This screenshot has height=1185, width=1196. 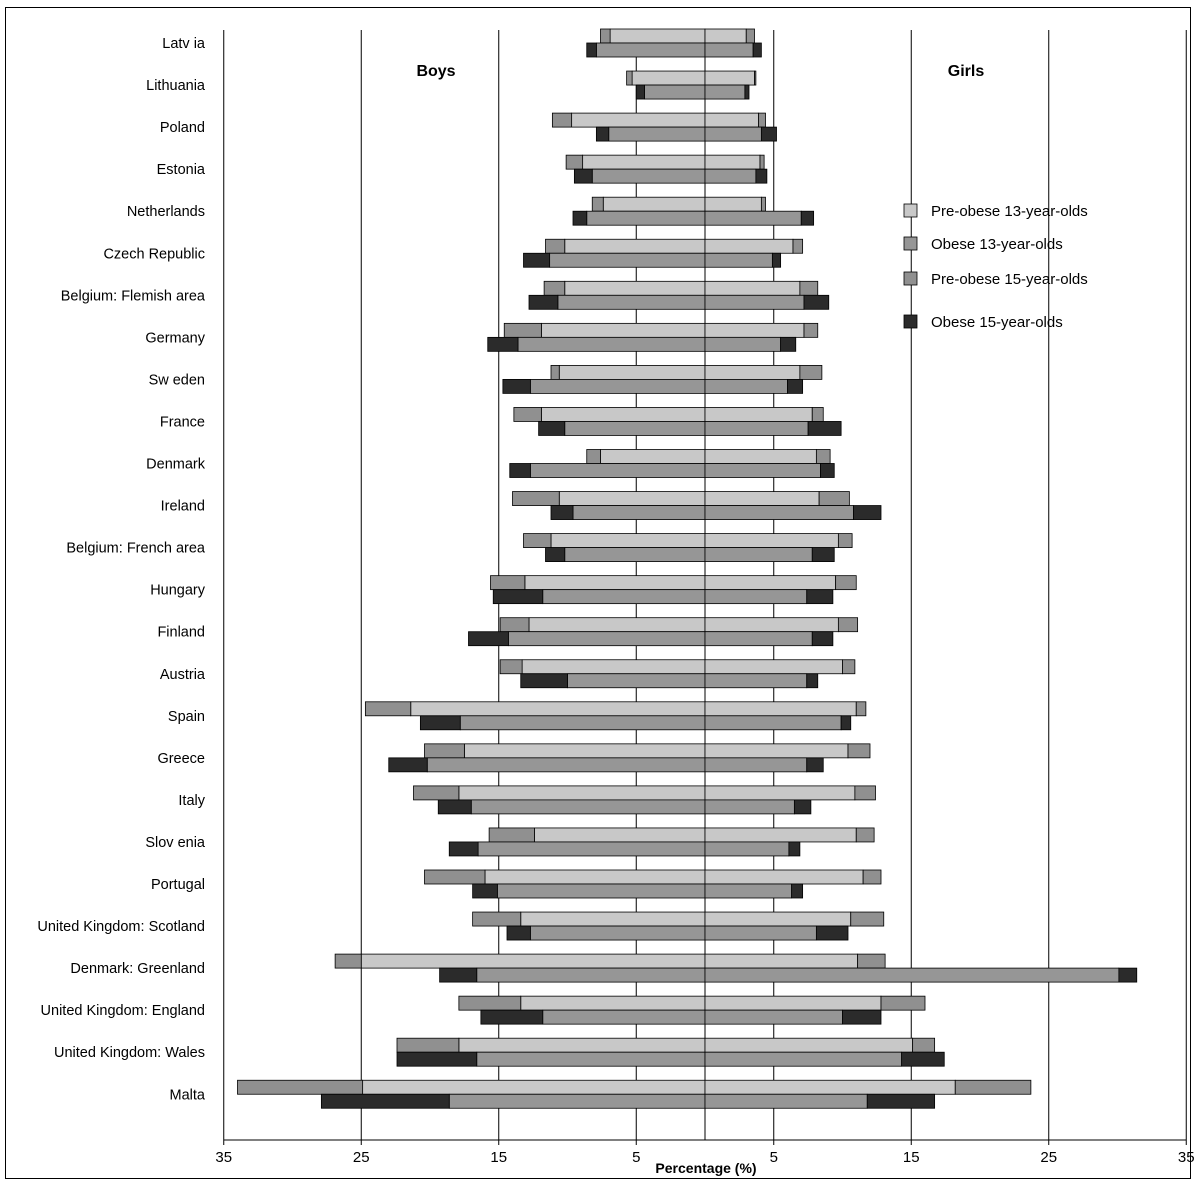 I want to click on tick-label: 25, so click(x=361, y=1157).